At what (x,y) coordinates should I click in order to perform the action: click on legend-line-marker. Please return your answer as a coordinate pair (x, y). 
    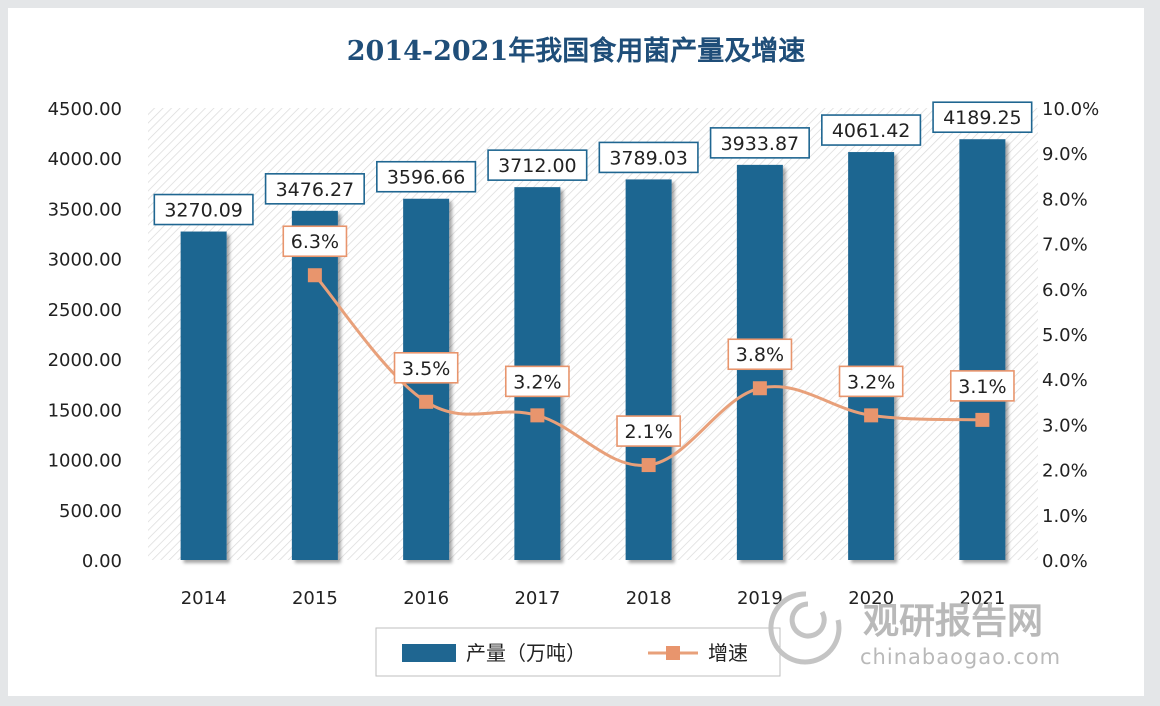
    Looking at the image, I should click on (673, 653).